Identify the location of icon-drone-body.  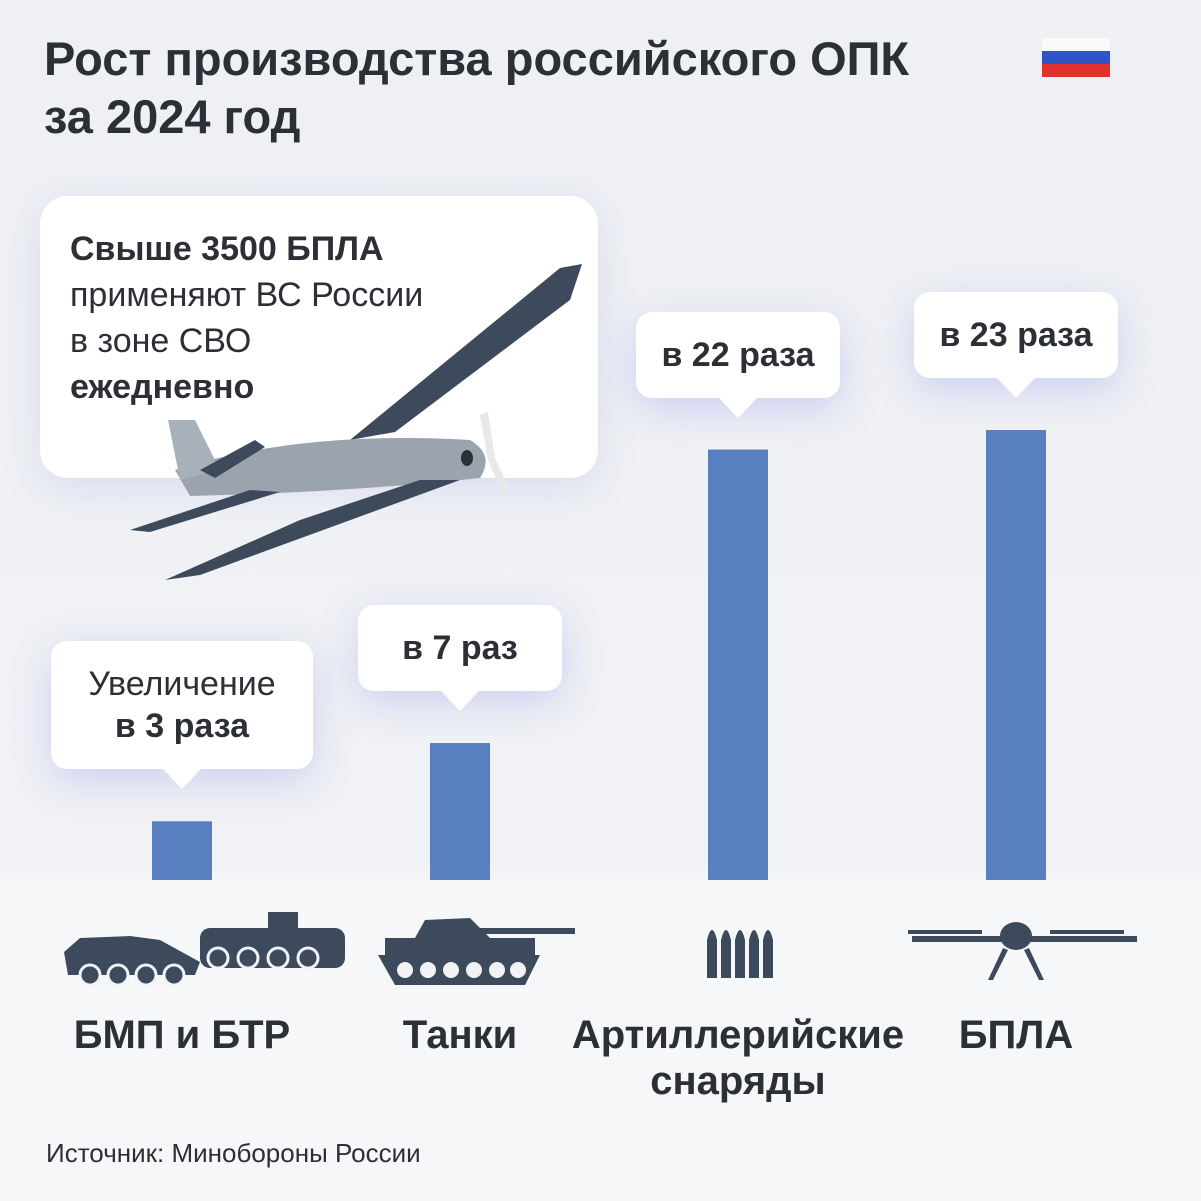
(1016, 936).